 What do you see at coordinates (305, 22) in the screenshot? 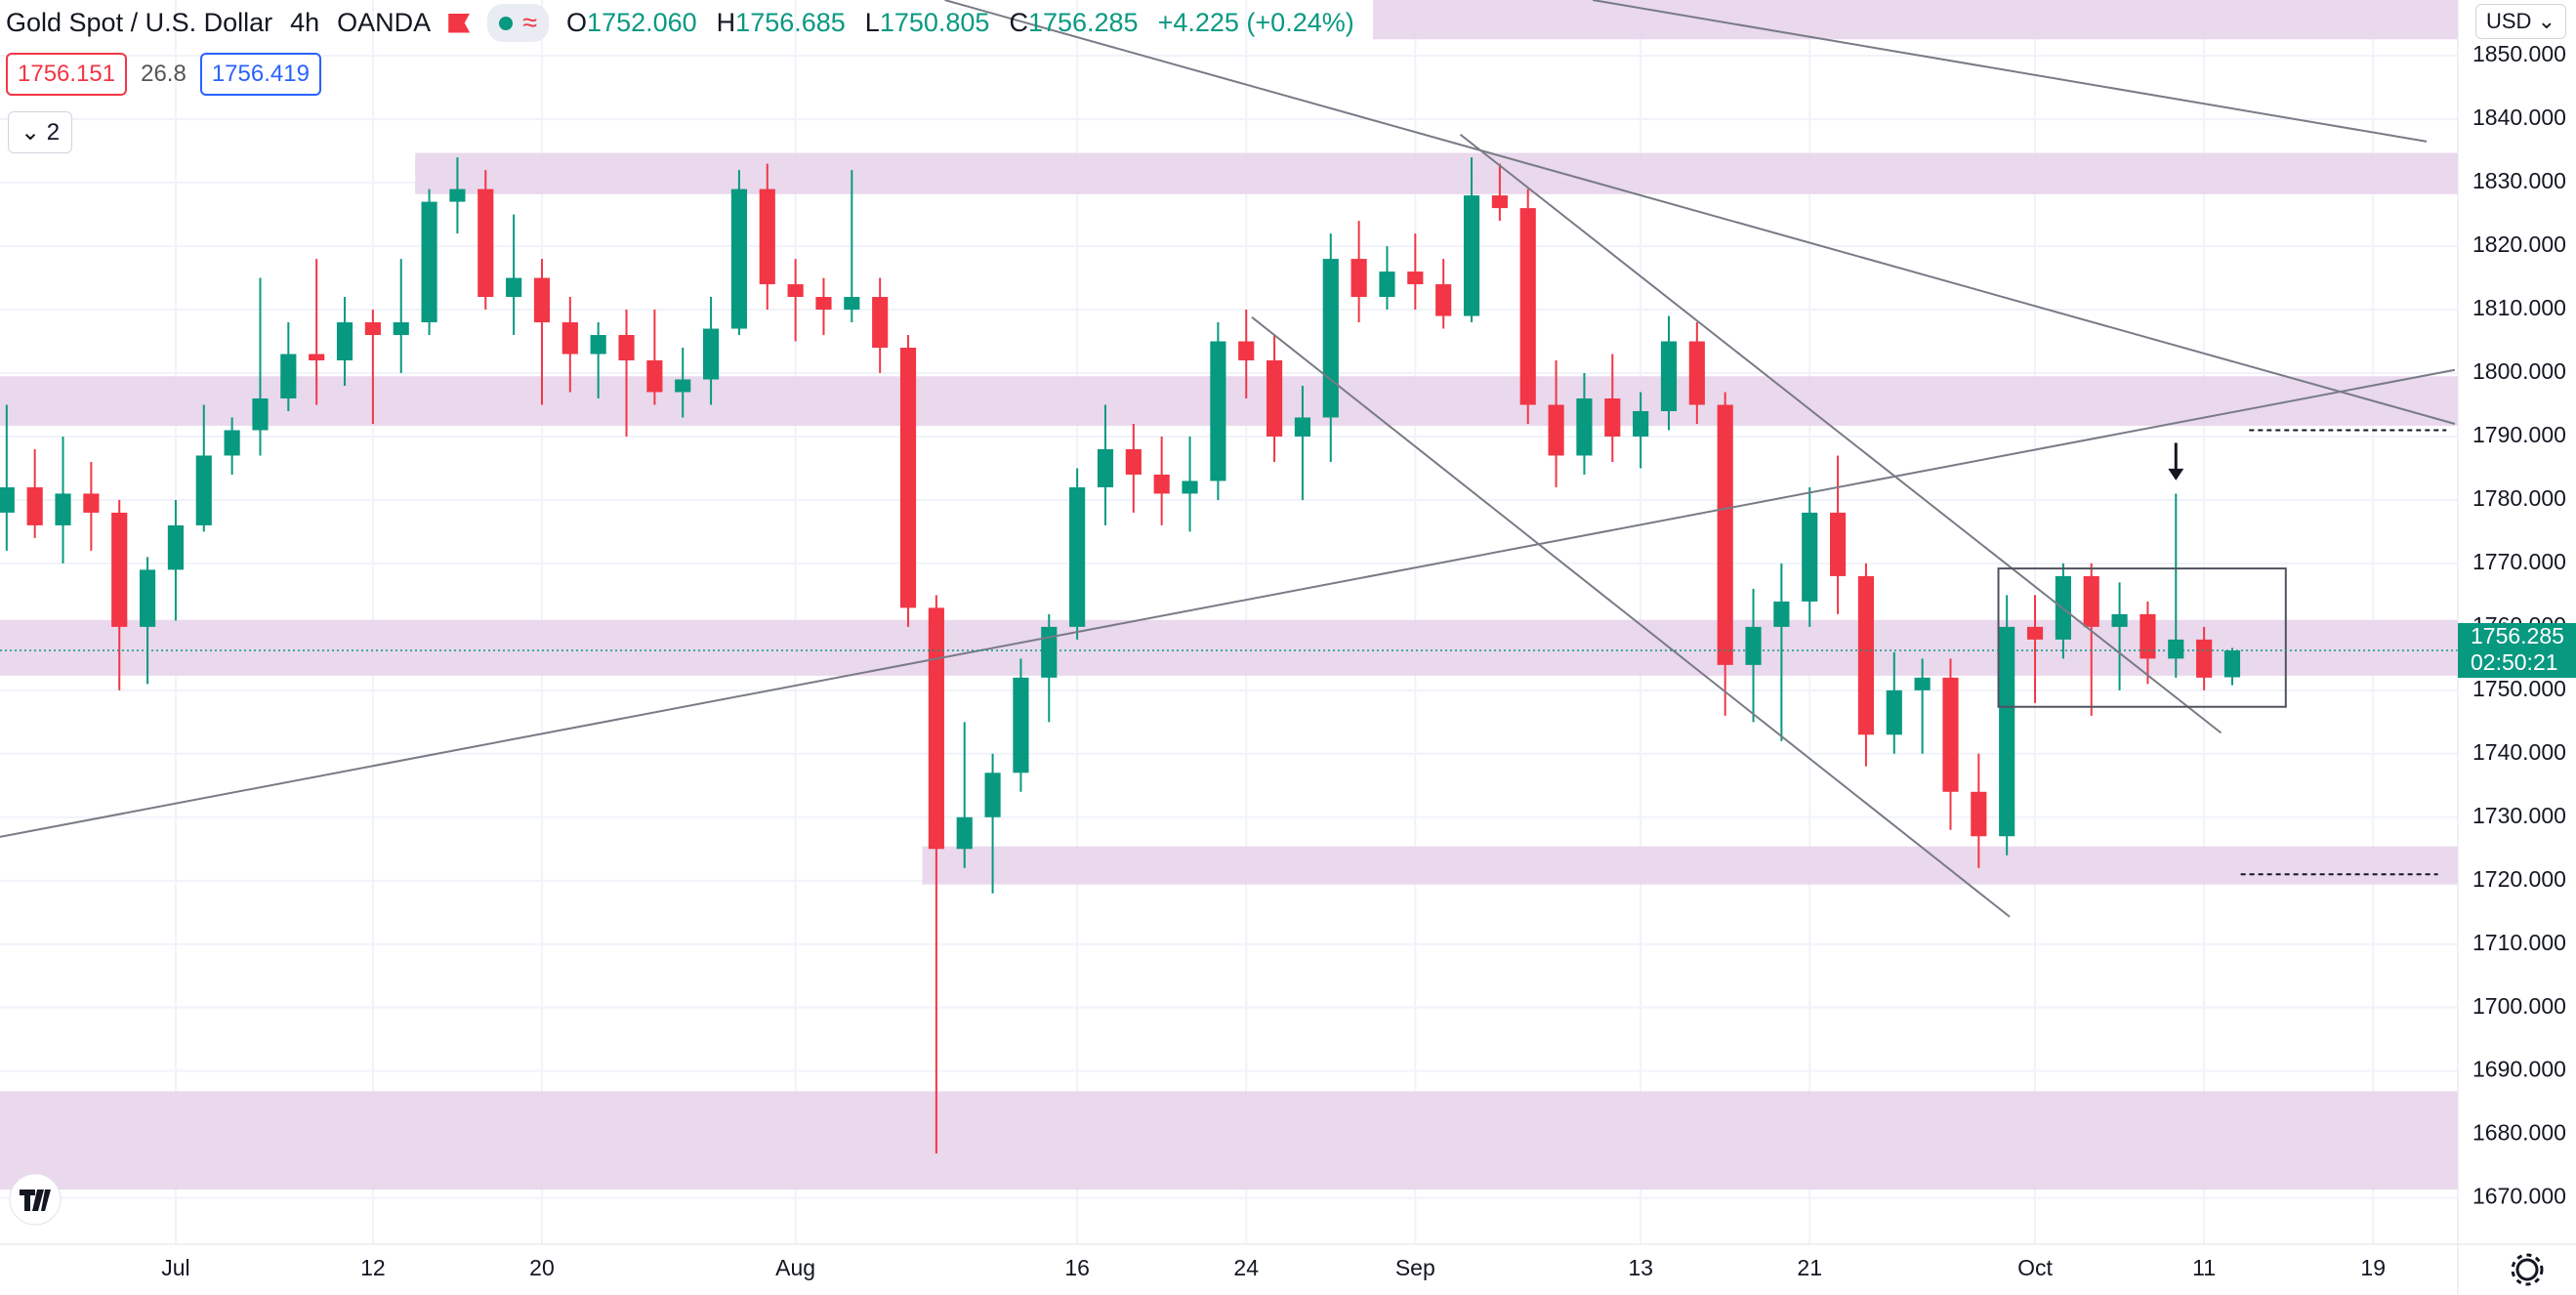
I see `interval: 4h` at bounding box center [305, 22].